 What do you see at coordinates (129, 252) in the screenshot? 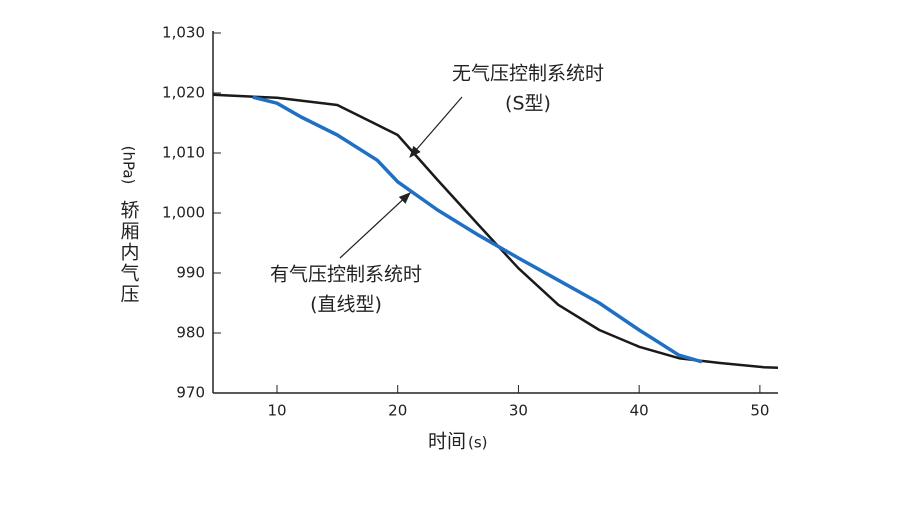
I see `y-axis-label: 轿厢内气压` at bounding box center [129, 252].